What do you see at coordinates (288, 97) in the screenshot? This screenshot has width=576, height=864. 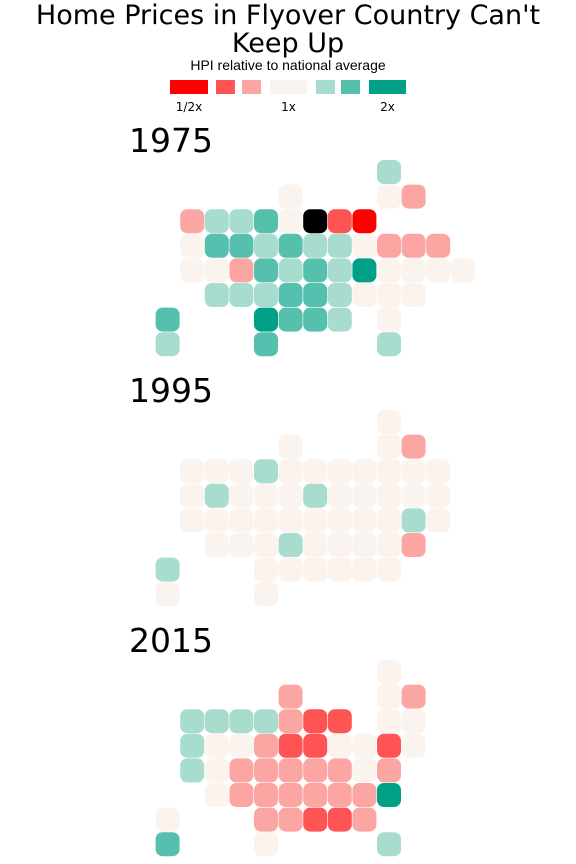 I see `legend: 1/2x 1x 2x` at bounding box center [288, 97].